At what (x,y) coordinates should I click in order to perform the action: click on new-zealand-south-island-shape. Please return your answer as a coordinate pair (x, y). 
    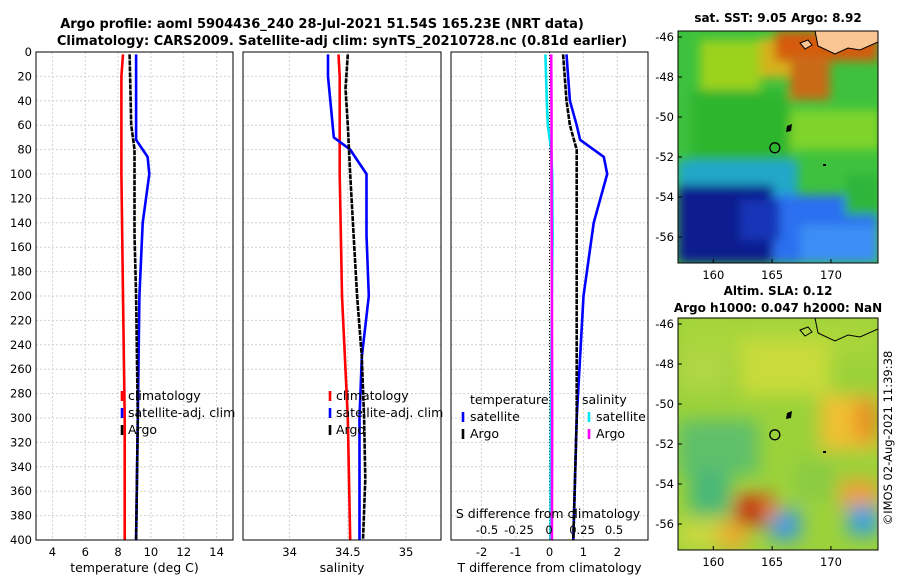
    Looking at the image, I should click on (846, 43).